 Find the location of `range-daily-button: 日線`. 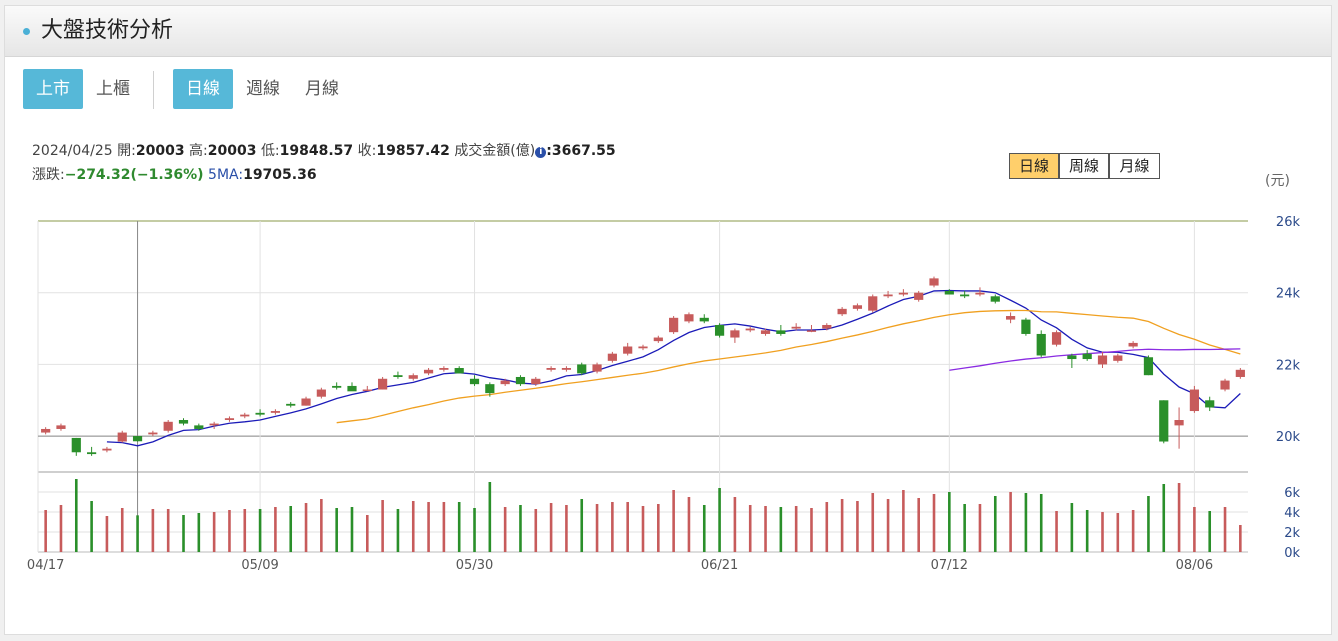

range-daily-button: 日線 is located at coordinates (1034, 166).